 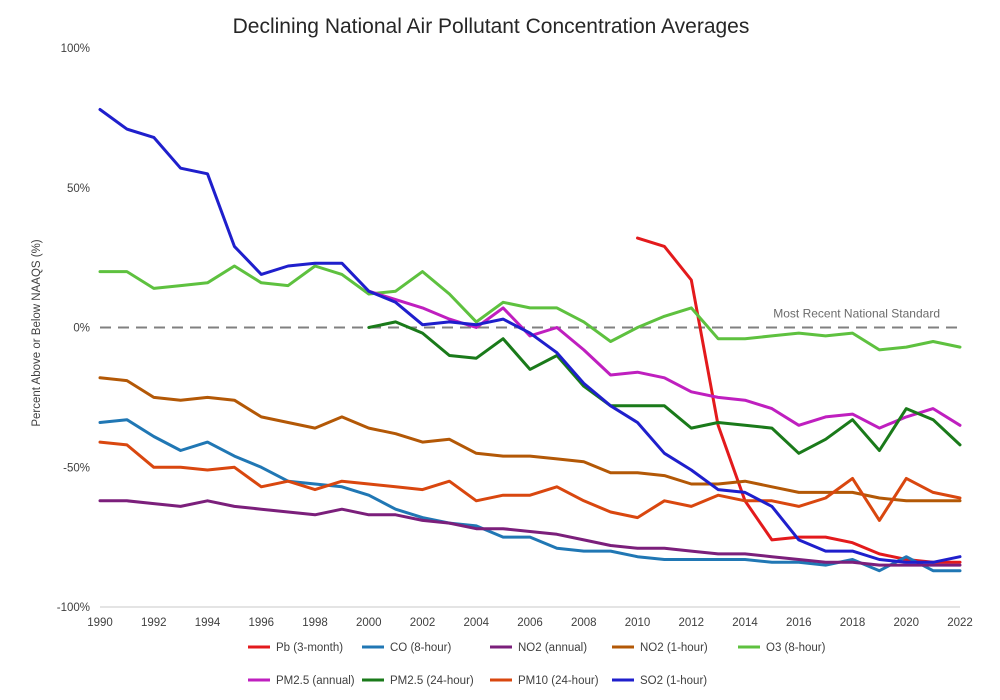 What do you see at coordinates (208, 623) in the screenshot?
I see `x-tick-label: 1994` at bounding box center [208, 623].